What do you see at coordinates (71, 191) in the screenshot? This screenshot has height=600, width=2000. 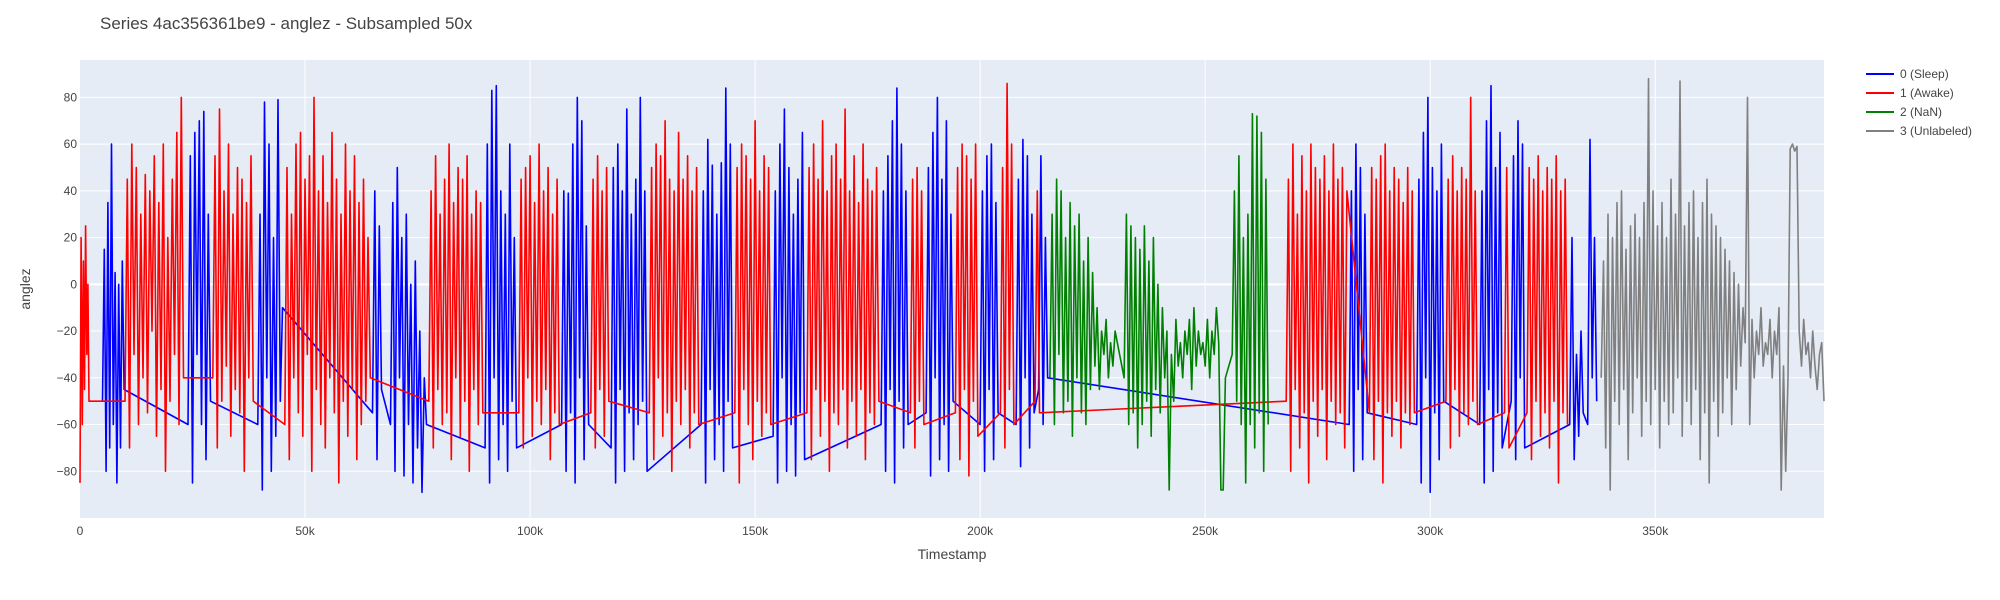 I see `y-tick-label: 40` at bounding box center [71, 191].